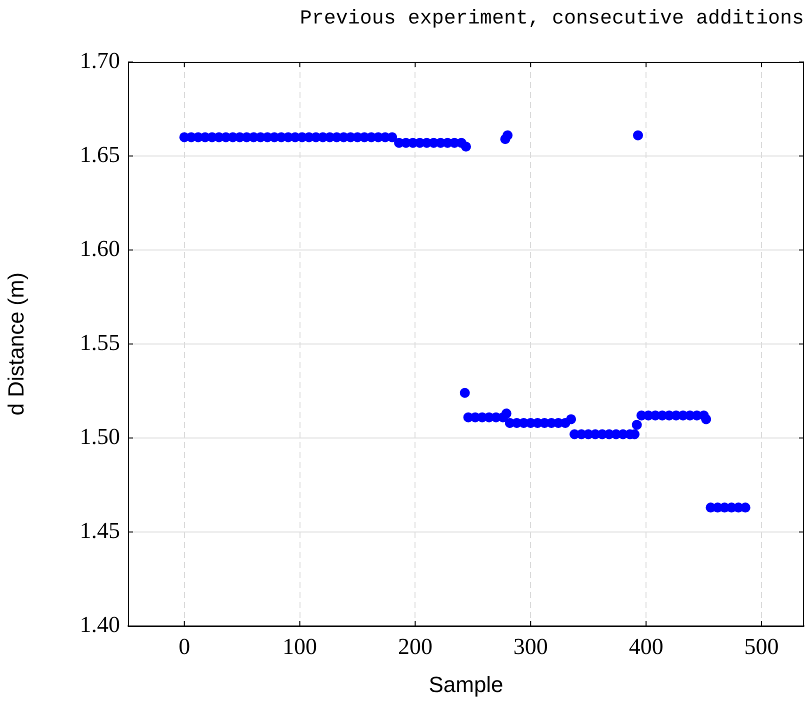 Image resolution: width=810 pixels, height=703 pixels. Describe the element at coordinates (530, 646) in the screenshot. I see `x-tick-label: 300` at that location.